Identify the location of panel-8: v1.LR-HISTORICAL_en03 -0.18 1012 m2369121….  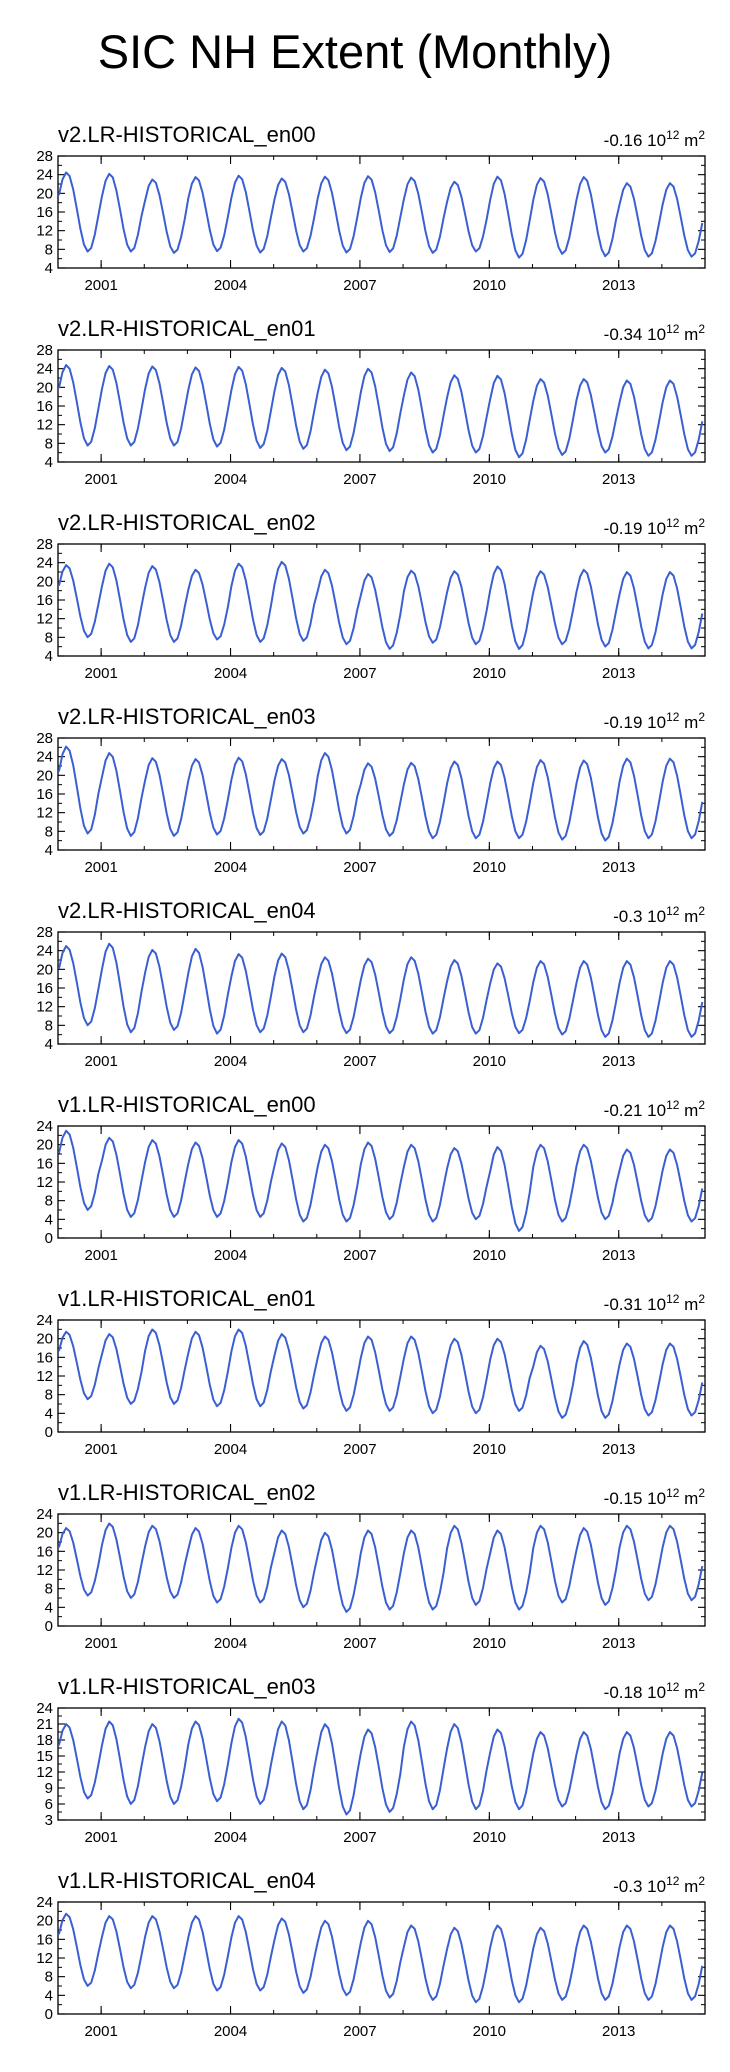
(371, 1760).